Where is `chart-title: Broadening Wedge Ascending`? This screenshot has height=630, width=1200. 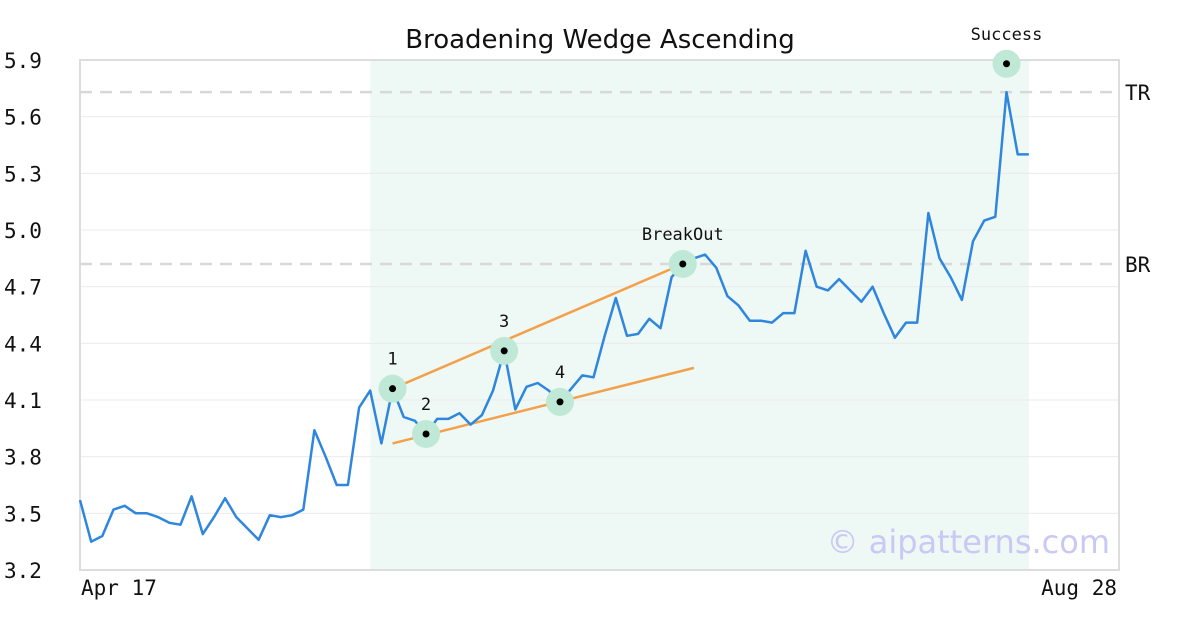
chart-title: Broadening Wedge Ascending is located at coordinates (600, 40).